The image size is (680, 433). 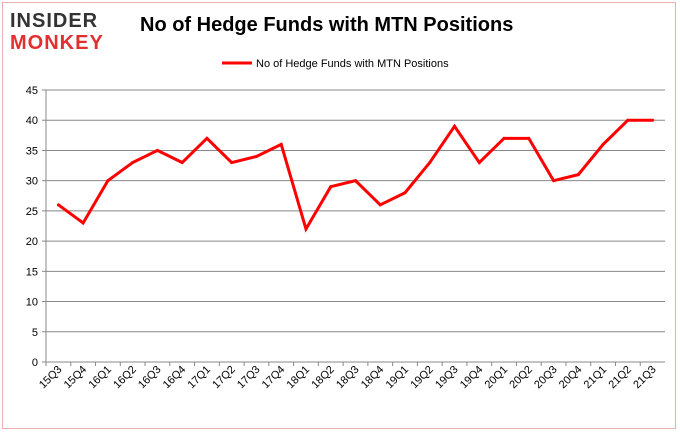 What do you see at coordinates (175, 378) in the screenshot?
I see `x-tick-label: 16Q4` at bounding box center [175, 378].